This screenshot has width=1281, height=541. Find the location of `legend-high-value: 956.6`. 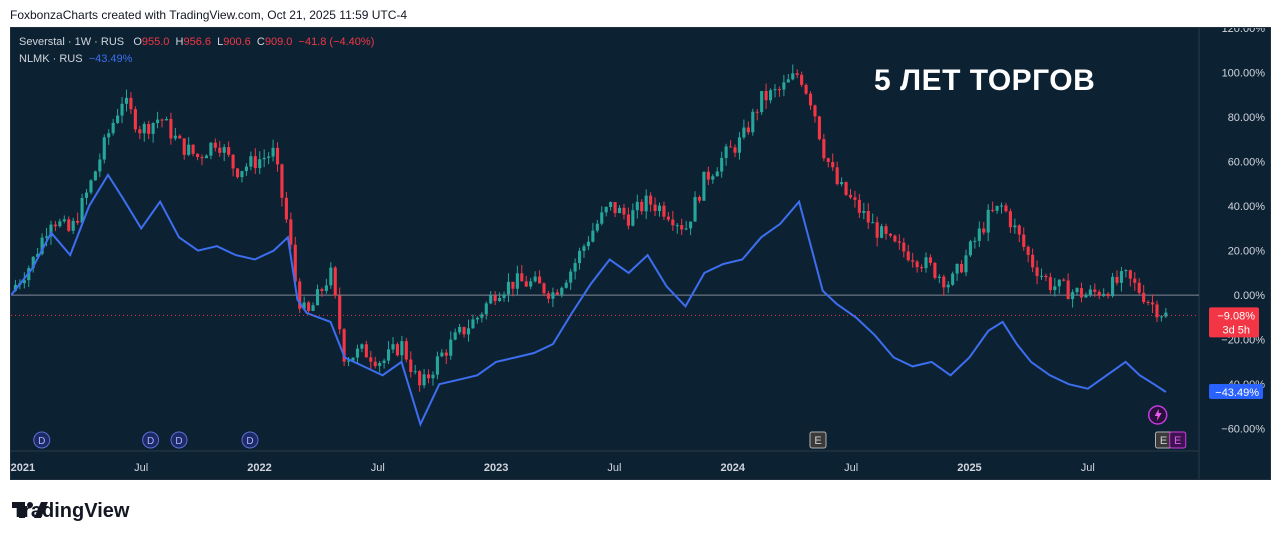

legend-high-value: 956.6 is located at coordinates (197, 42).